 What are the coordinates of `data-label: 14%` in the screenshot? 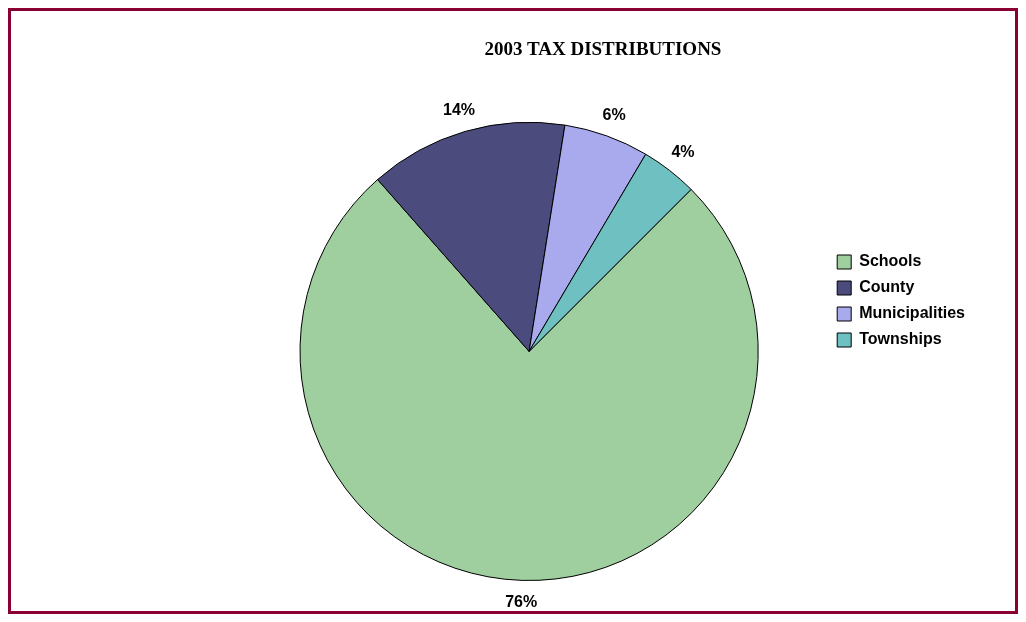 It's located at (459, 109).